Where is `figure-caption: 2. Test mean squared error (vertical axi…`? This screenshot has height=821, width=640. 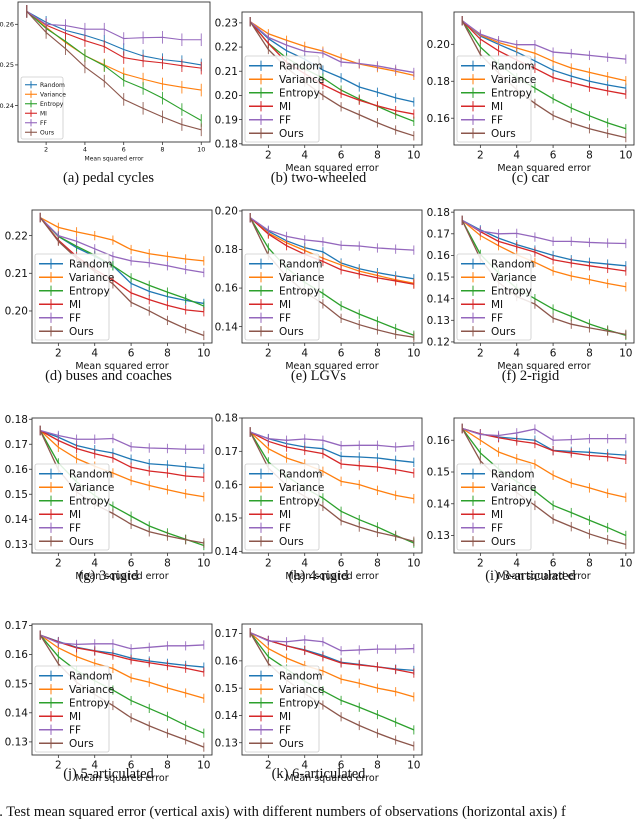 figure-caption: 2. Test mean squared error (vertical axi… is located at coordinates (283, 812).